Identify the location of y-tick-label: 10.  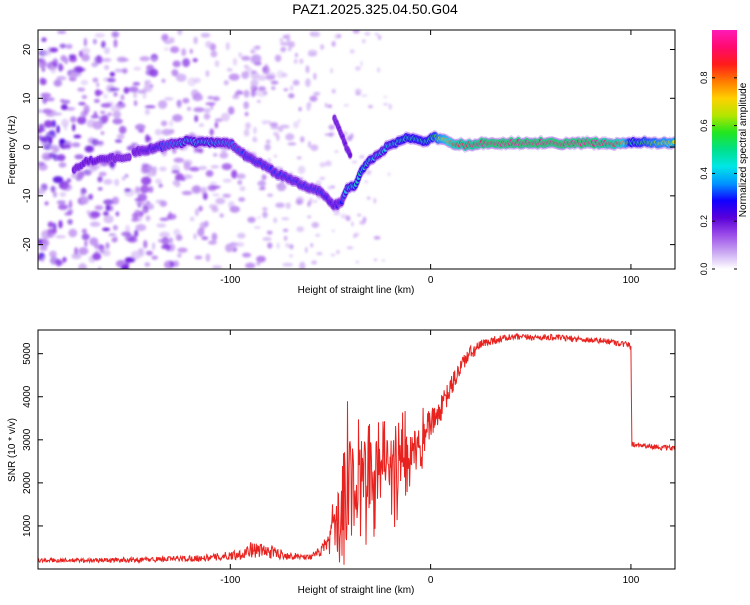
(27, 98).